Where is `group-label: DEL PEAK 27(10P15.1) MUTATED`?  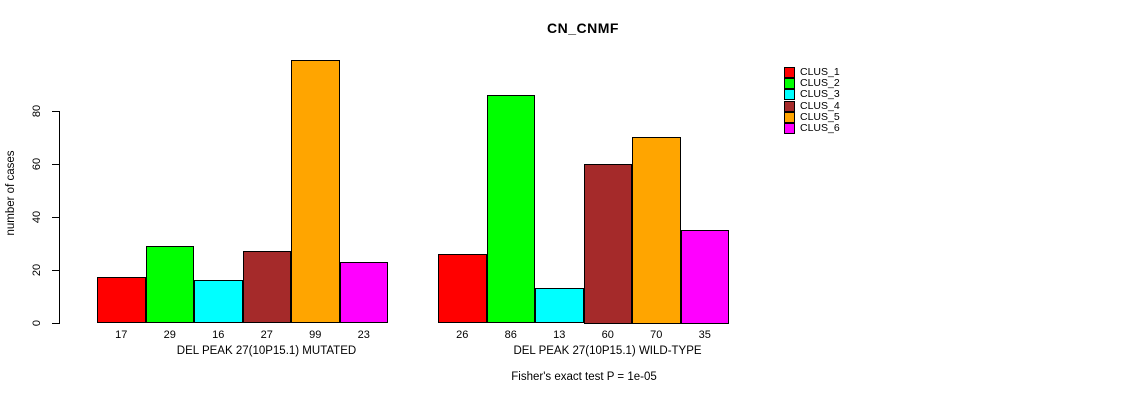 group-label: DEL PEAK 27(10P15.1) MUTATED is located at coordinates (266, 351).